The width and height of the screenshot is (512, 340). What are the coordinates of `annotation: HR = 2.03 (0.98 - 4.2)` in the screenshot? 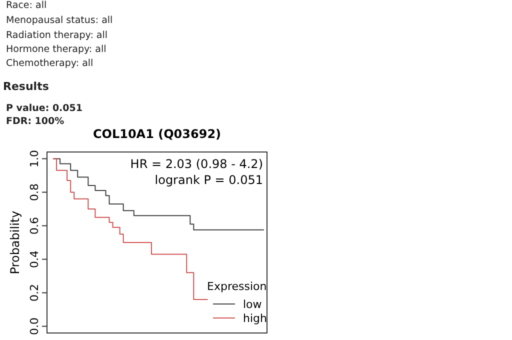 It's located at (196, 164).